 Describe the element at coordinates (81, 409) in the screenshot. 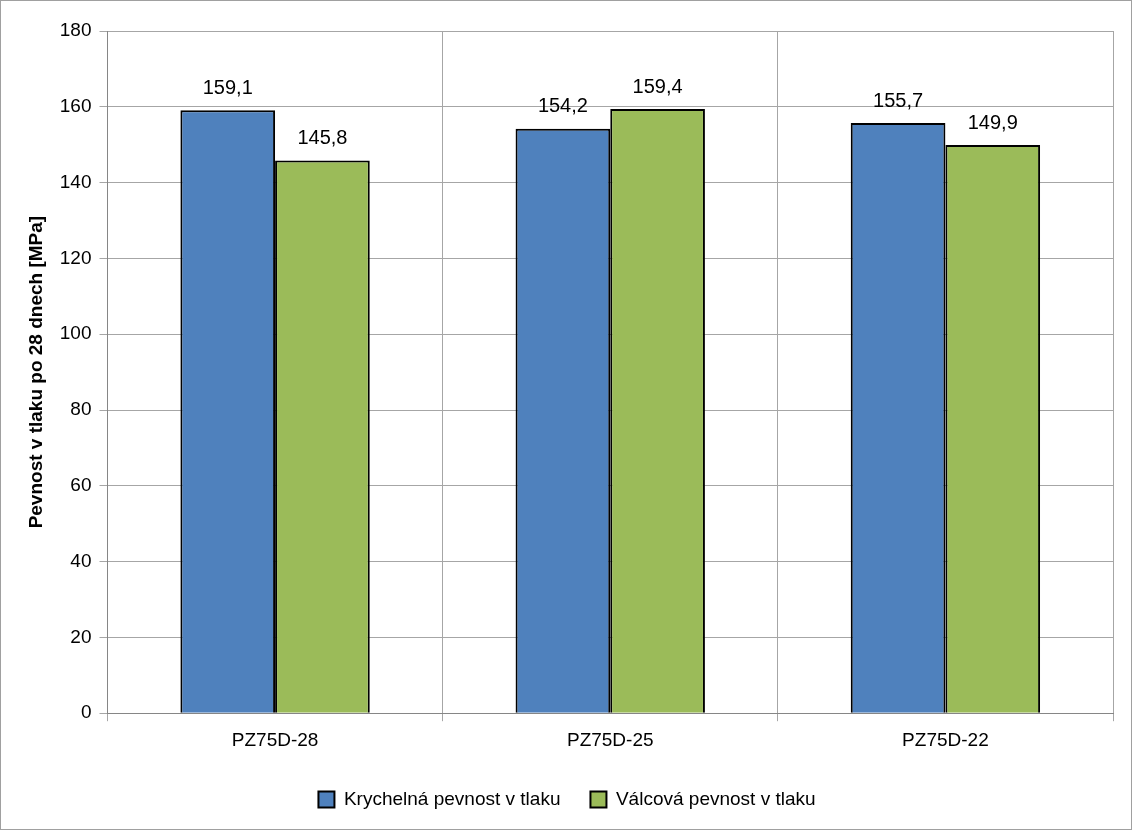

I see `y-tick-label: 80` at that location.